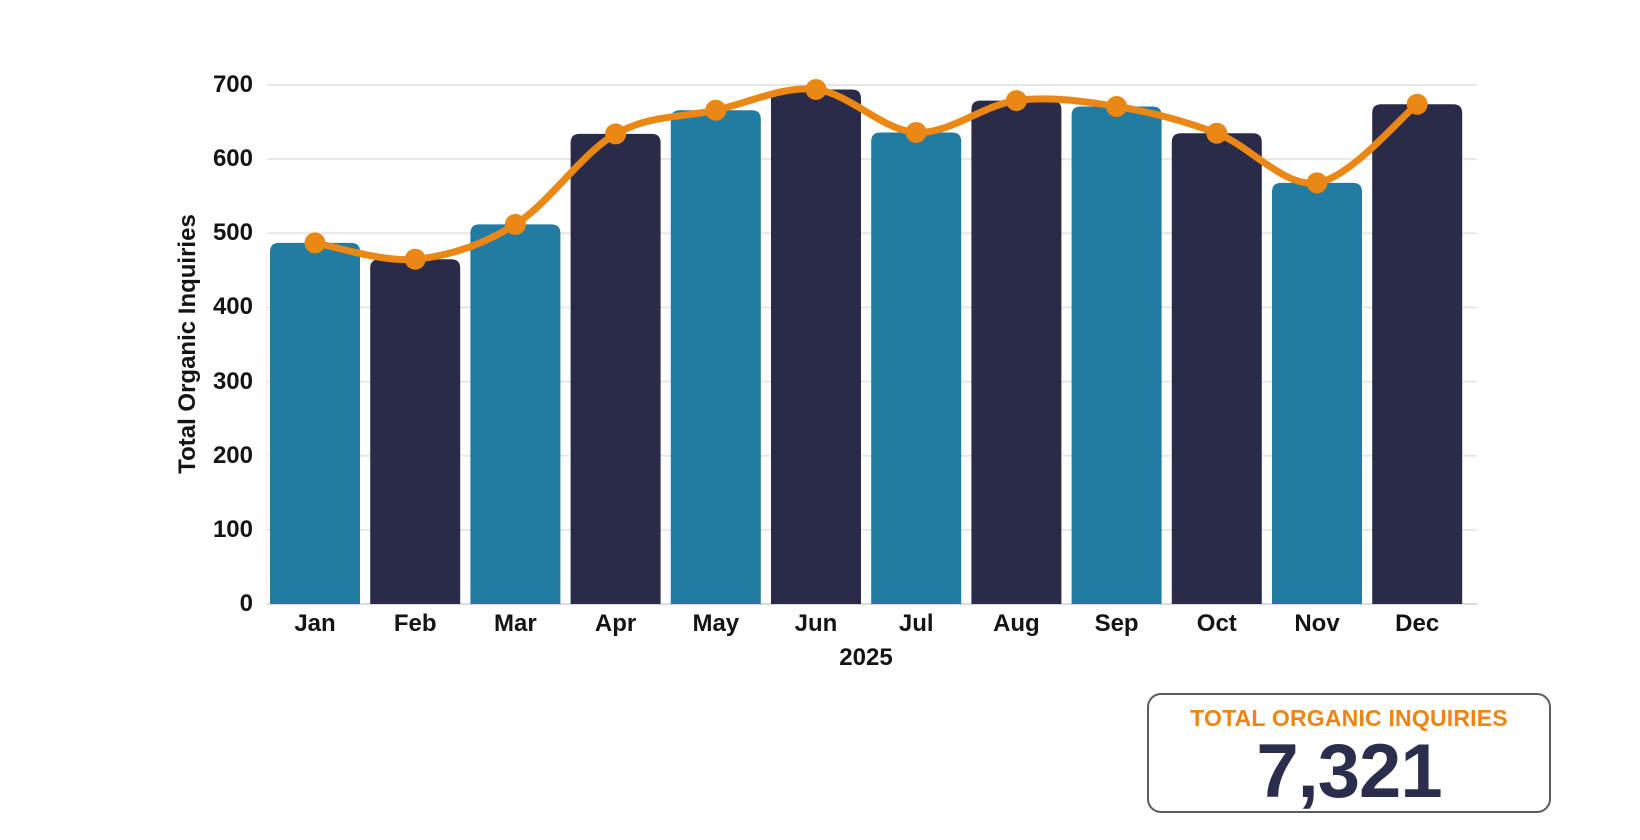 This screenshot has height=840, width=1640. Describe the element at coordinates (1016, 623) in the screenshot. I see `x-label-aug: Aug` at that location.